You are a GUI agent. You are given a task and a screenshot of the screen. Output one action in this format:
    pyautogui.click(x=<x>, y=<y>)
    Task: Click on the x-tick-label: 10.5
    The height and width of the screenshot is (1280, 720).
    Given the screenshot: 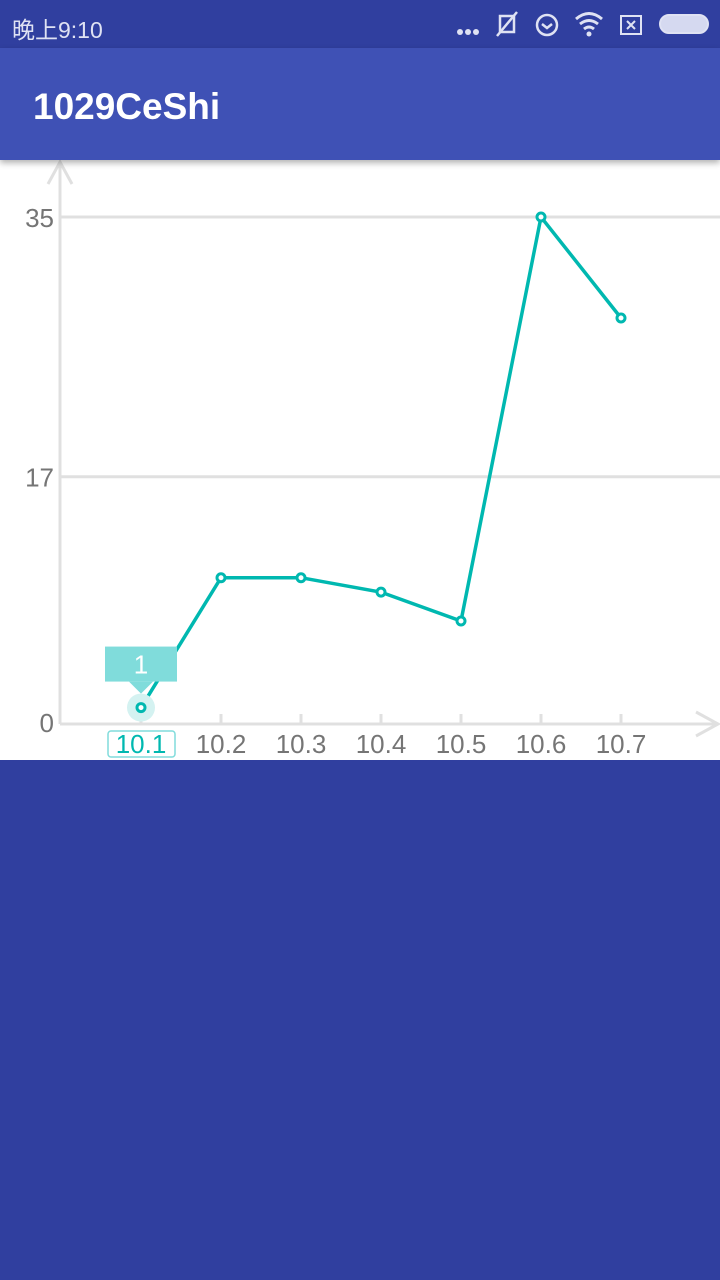 What is the action you would take?
    pyautogui.click(x=461, y=744)
    